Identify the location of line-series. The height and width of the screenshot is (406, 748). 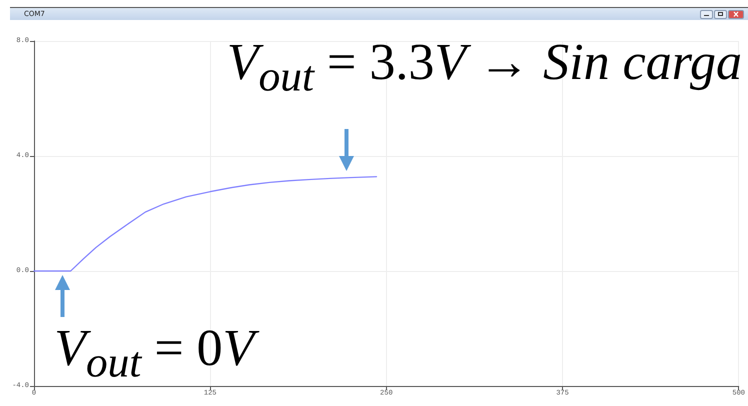
(205, 224).